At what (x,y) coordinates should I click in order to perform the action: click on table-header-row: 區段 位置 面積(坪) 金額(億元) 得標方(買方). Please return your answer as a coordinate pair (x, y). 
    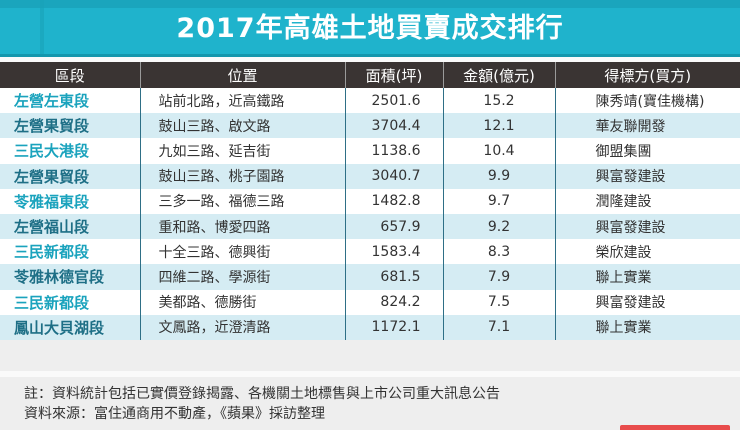
    Looking at the image, I should click on (370, 75).